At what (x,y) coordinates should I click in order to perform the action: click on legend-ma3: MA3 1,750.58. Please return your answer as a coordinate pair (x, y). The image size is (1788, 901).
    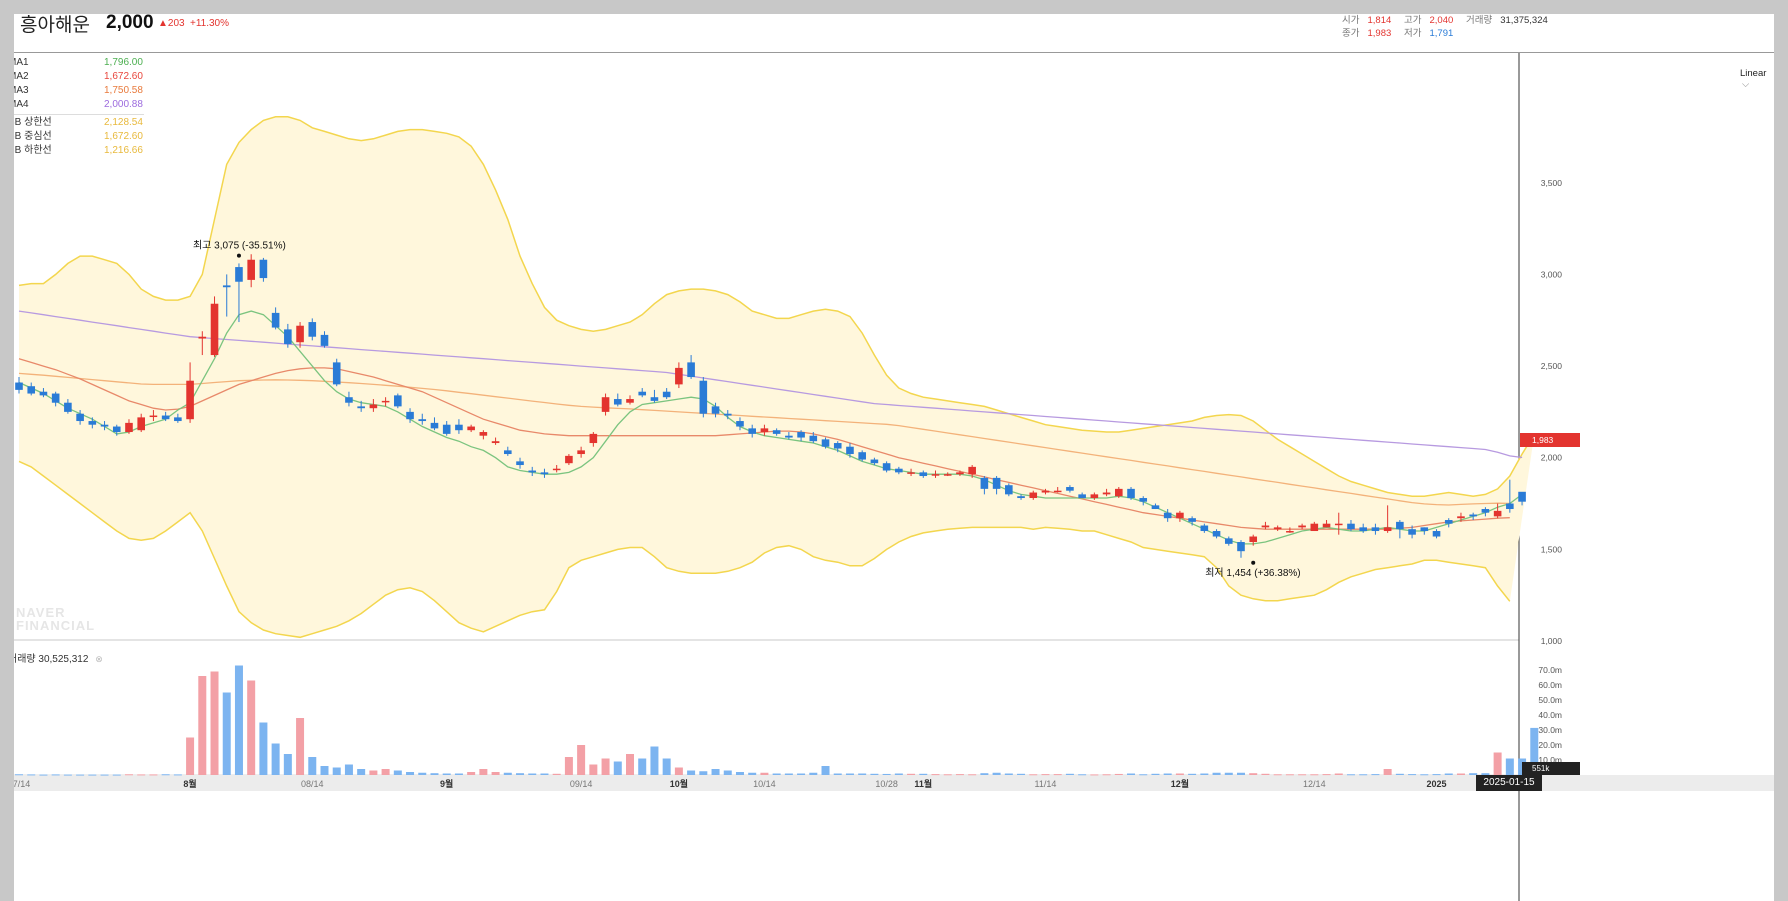
    Looking at the image, I should click on (81, 91).